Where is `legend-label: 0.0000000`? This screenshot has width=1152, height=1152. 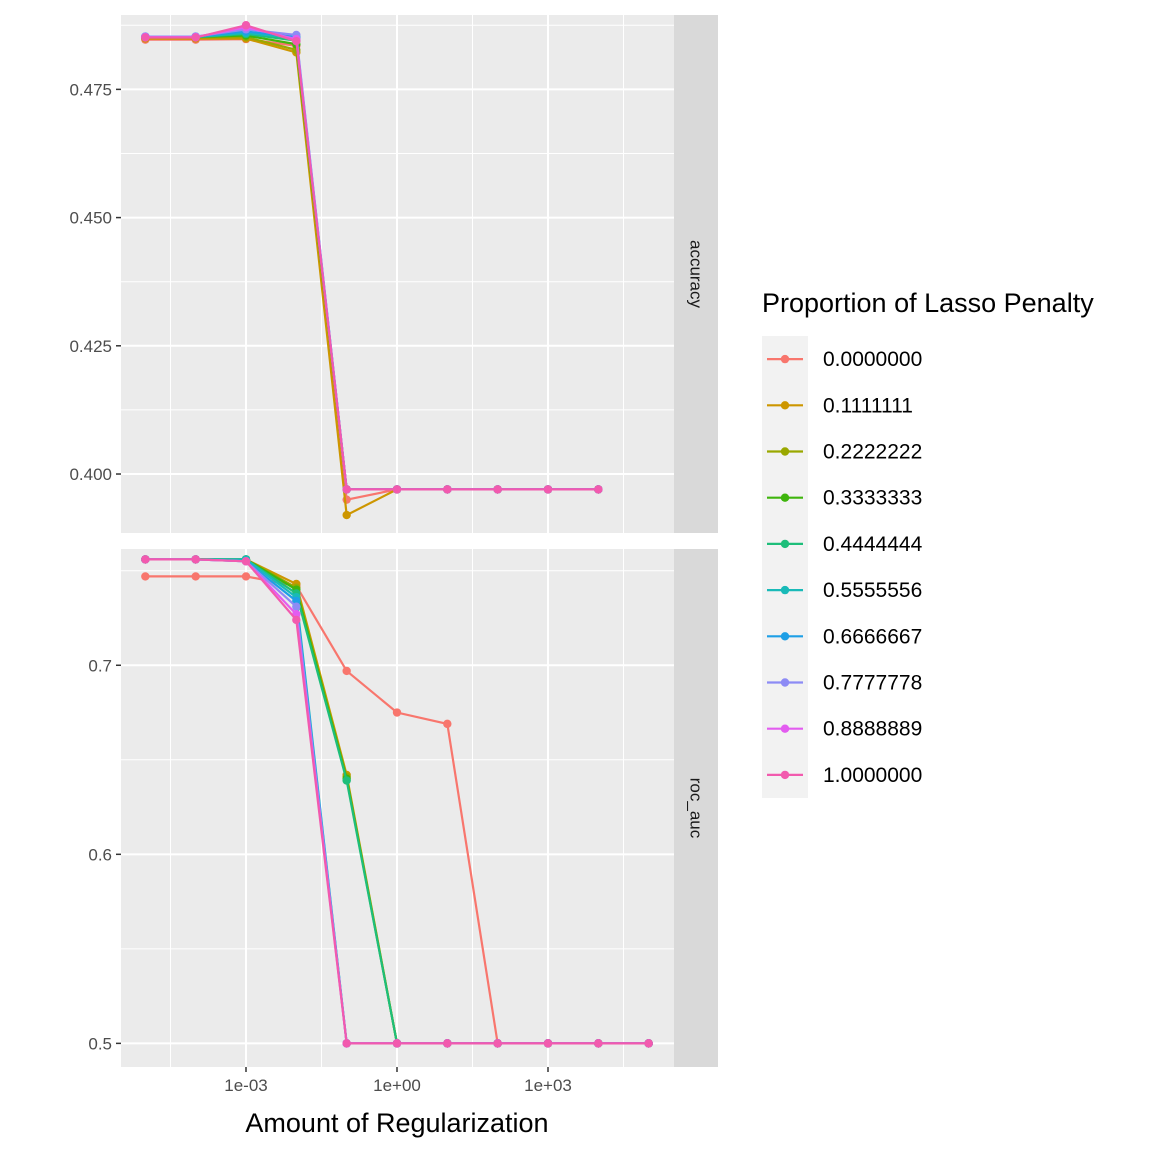 legend-label: 0.0000000 is located at coordinates (872, 359).